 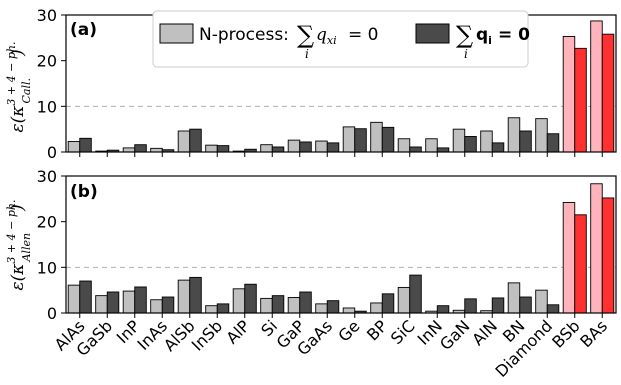 I want to click on bar-a-total-alsb, so click(x=195, y=140).